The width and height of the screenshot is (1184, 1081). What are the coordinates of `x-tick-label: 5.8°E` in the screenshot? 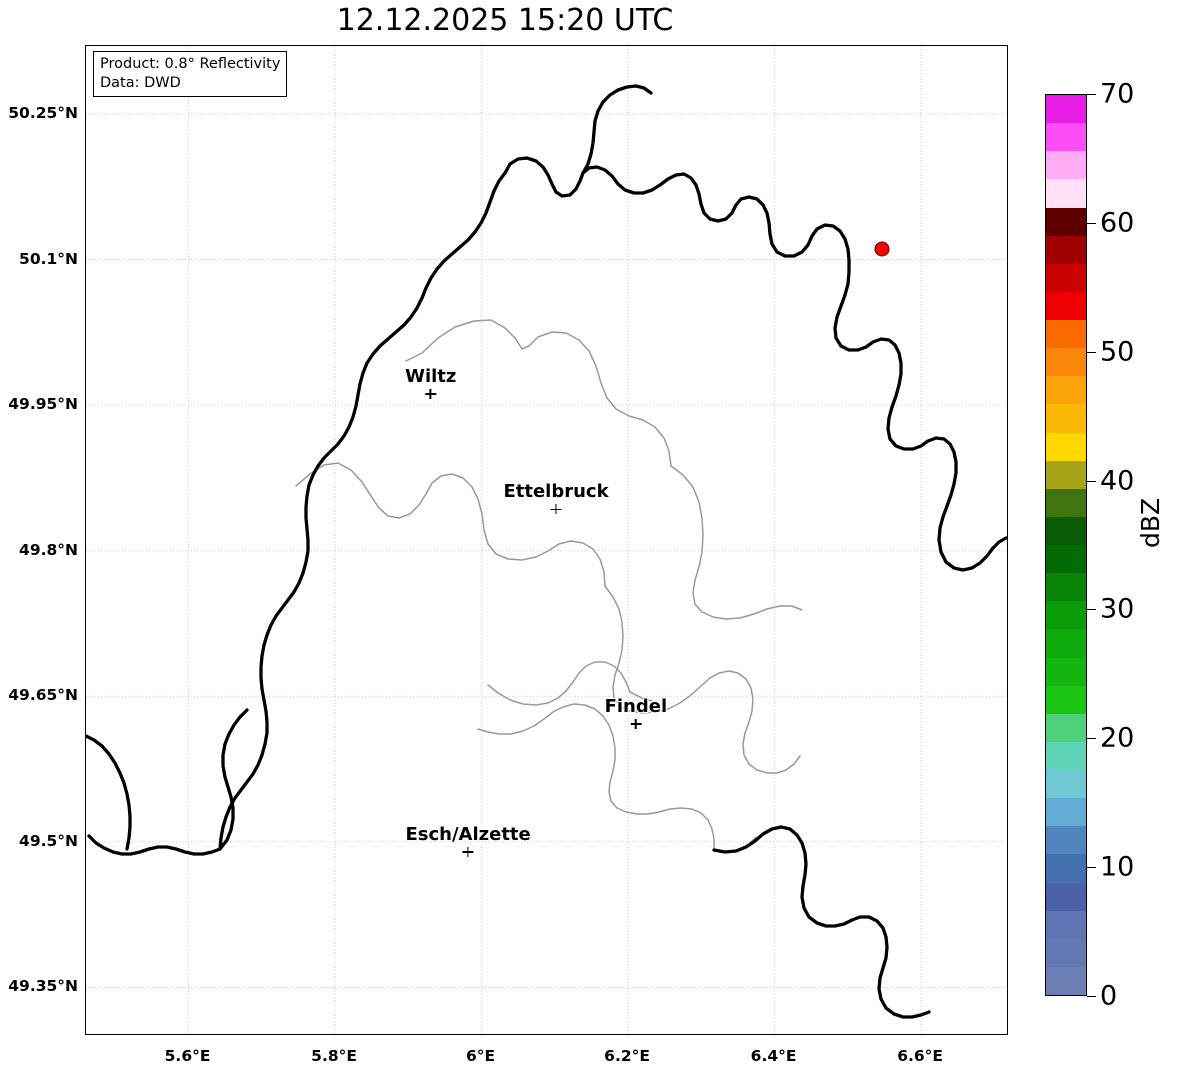 It's located at (334, 1056).